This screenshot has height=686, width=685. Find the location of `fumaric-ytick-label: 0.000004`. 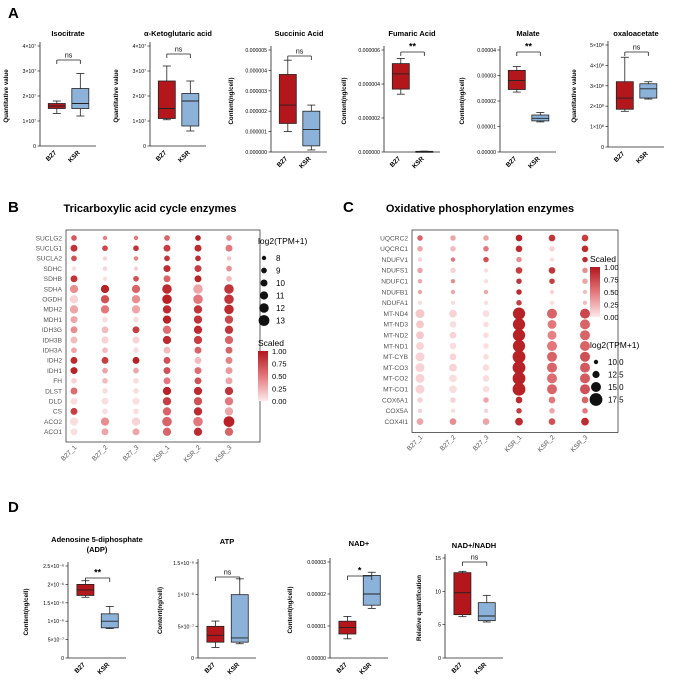

fumaric-ytick-label: 0.000004 is located at coordinates (369, 85).